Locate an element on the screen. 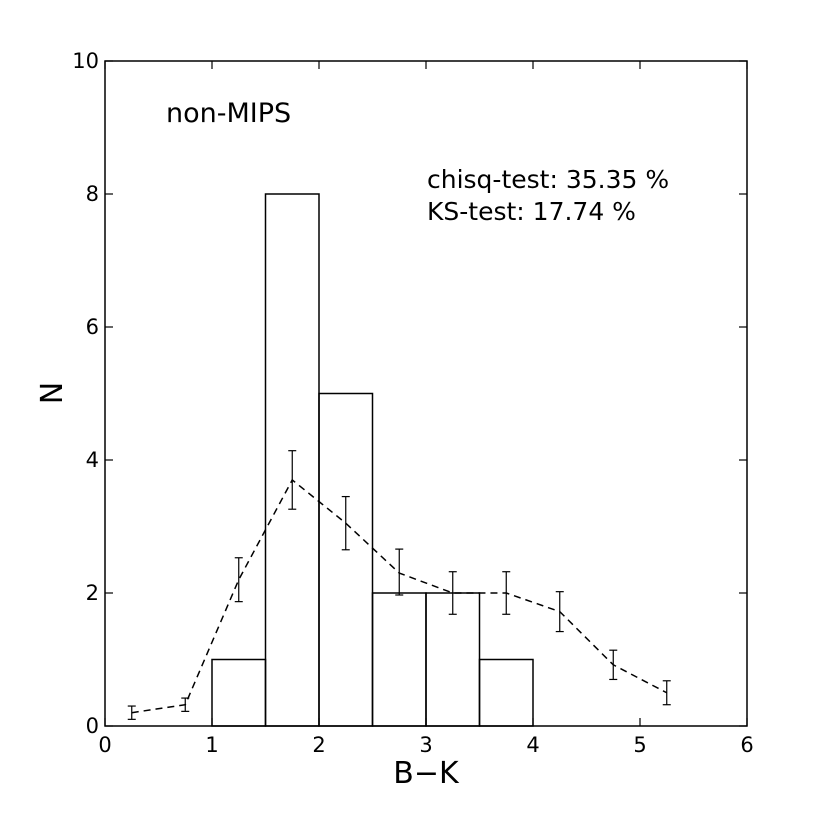 Image resolution: width=830 pixels, height=830 pixels. ks-test-label: KS-test: 17.74 % is located at coordinates (531, 211).